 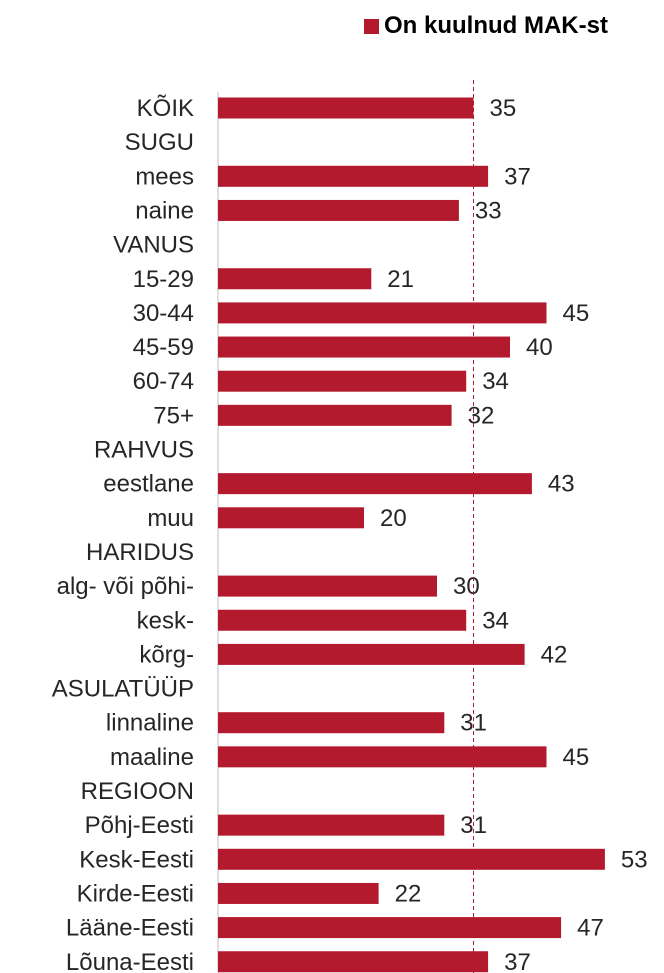 I want to click on category-label: Põhj-Eesti, so click(x=139, y=825).